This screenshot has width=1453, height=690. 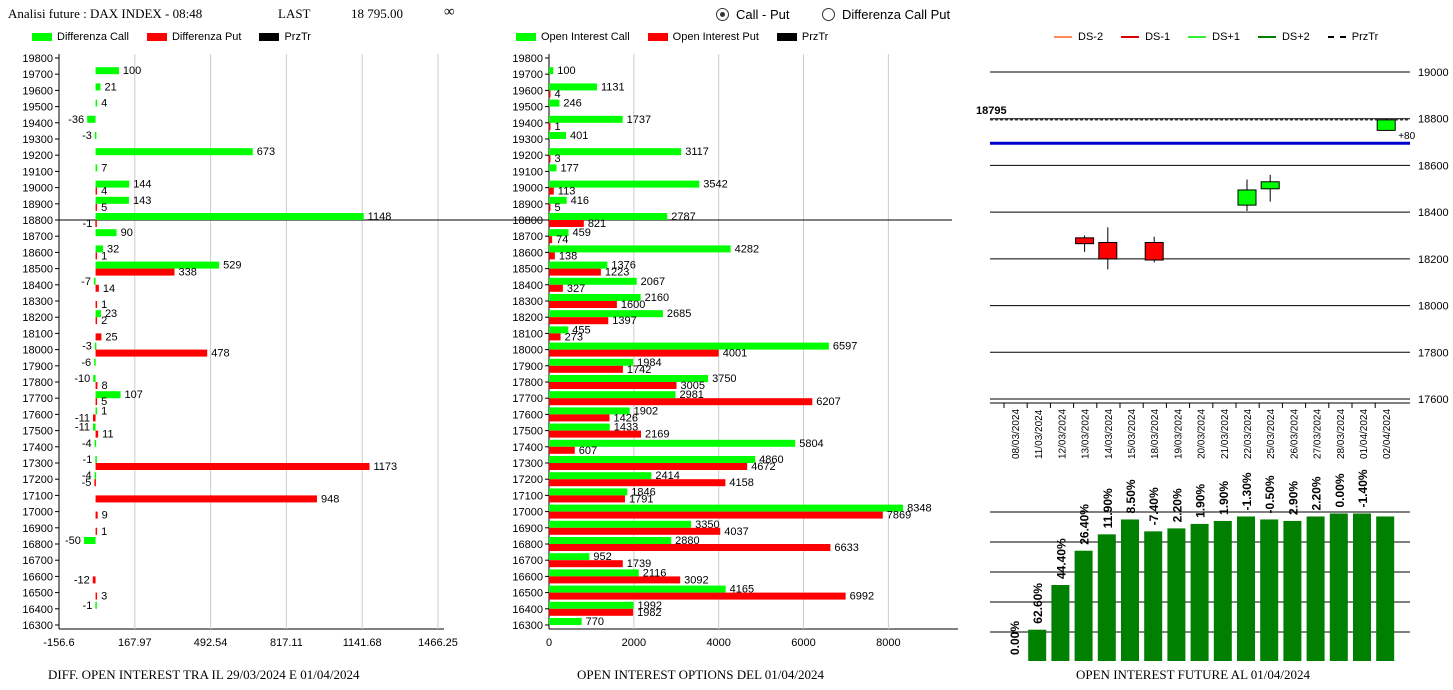 What do you see at coordinates (527, 594) in the screenshot?
I see `oi-y-tick: 16500` at bounding box center [527, 594].